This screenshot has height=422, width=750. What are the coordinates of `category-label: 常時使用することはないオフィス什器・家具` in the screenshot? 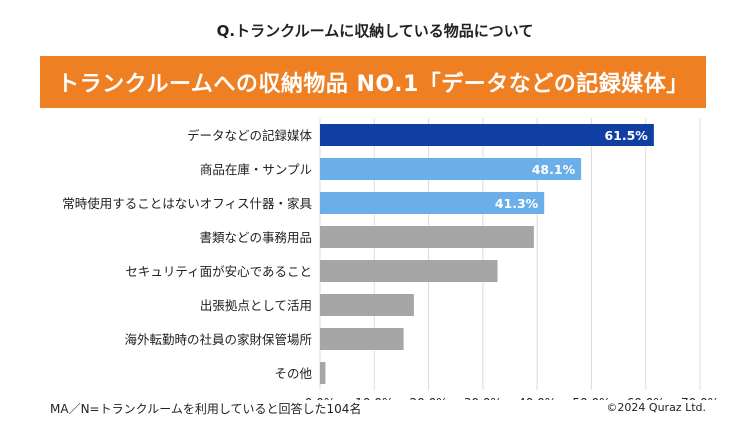 It's located at (187, 203).